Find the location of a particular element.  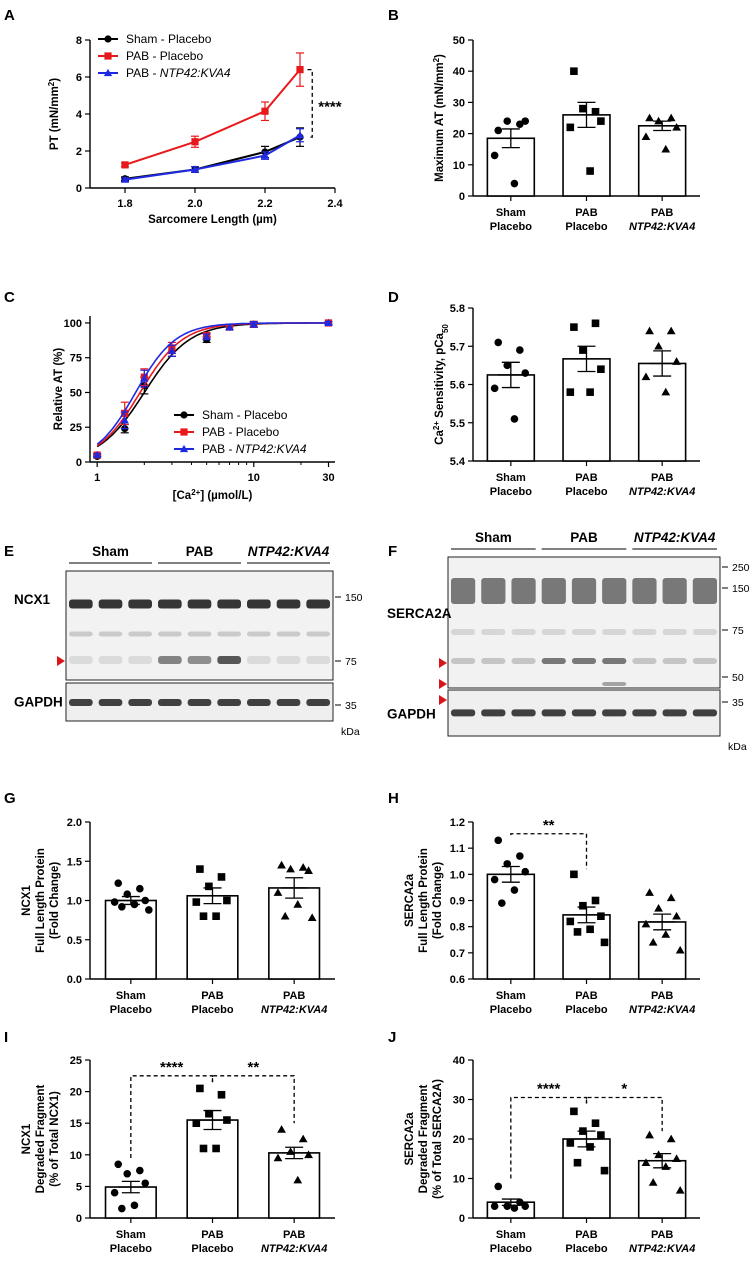

y-axis-label-part: 2+ is located at coordinates (436, 425).